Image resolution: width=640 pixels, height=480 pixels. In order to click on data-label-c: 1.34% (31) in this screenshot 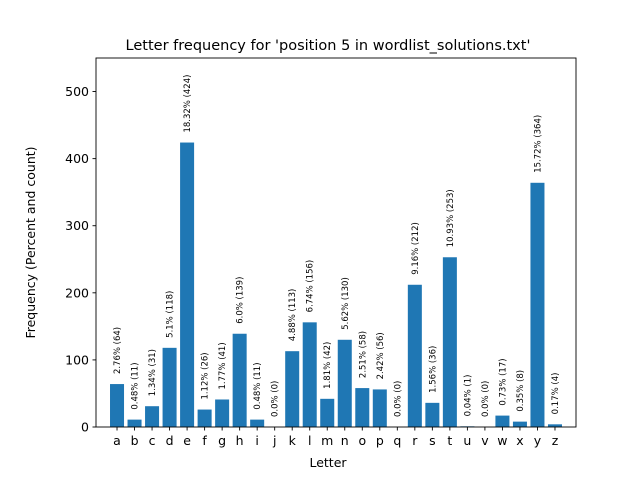, I will do `click(153, 372)`.